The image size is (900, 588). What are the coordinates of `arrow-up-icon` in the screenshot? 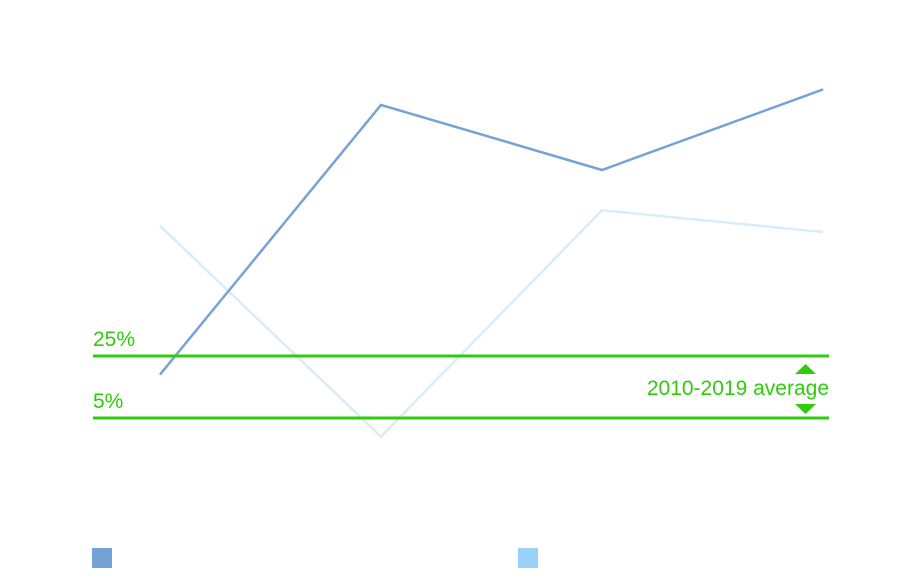 It's located at (805, 369).